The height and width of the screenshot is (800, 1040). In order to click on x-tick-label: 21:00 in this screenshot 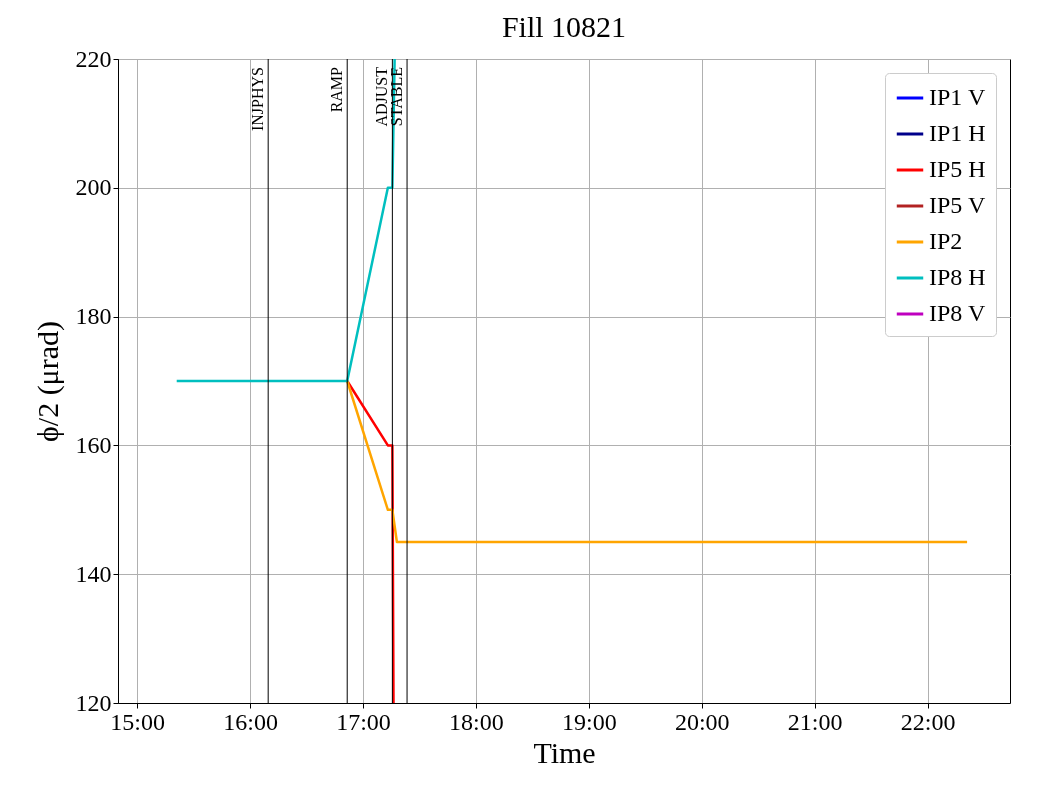, I will do `click(815, 721)`.